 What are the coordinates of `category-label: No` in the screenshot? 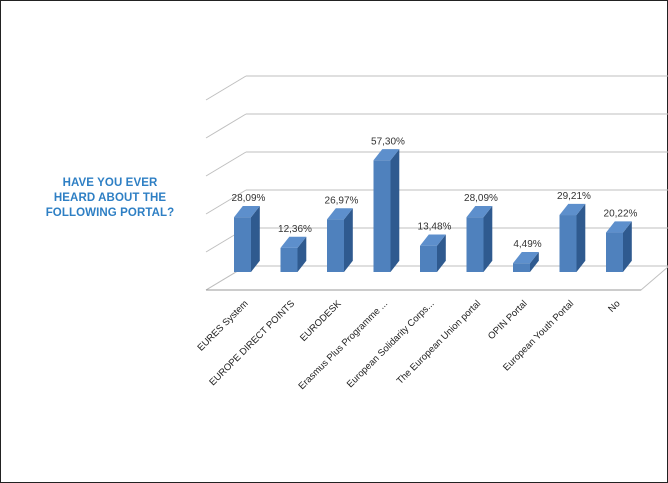 It's located at (614, 306).